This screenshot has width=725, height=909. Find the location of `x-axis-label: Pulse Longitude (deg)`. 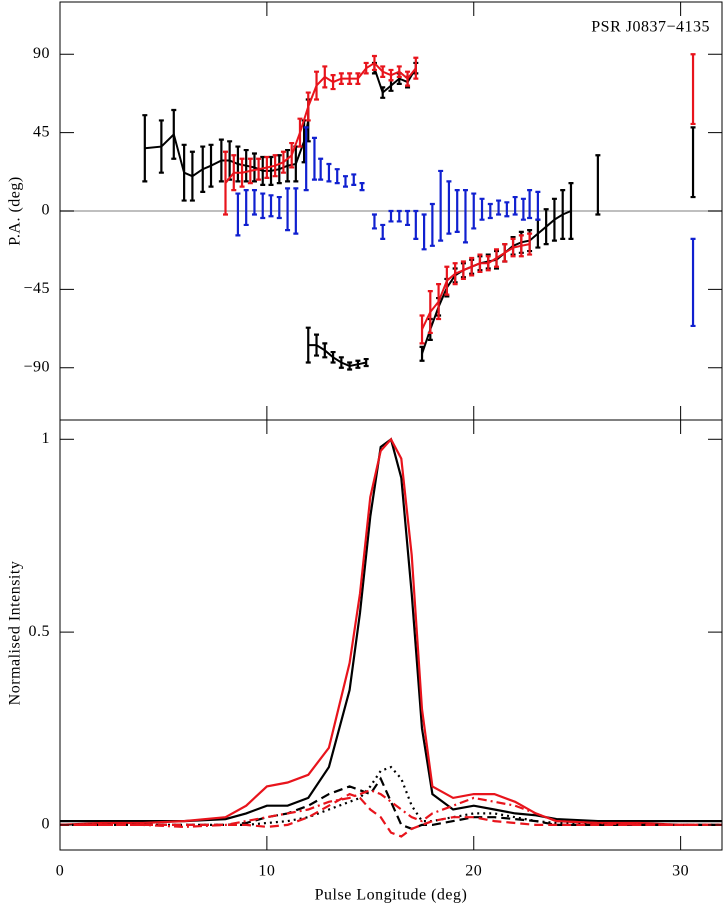

x-axis-label: Pulse Longitude (deg) is located at coordinates (391, 895).